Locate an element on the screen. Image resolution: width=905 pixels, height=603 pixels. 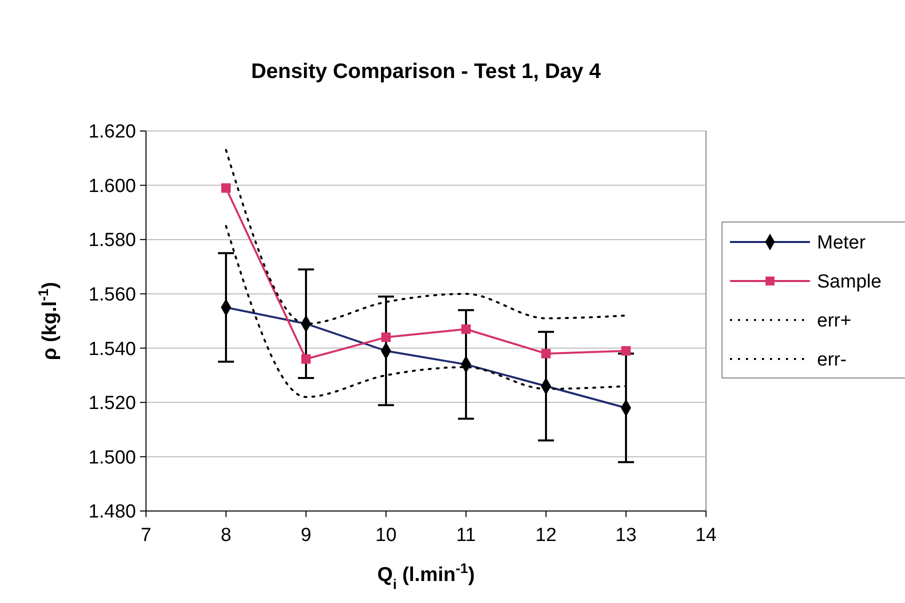
x-tick-label: 11 is located at coordinates (466, 535).